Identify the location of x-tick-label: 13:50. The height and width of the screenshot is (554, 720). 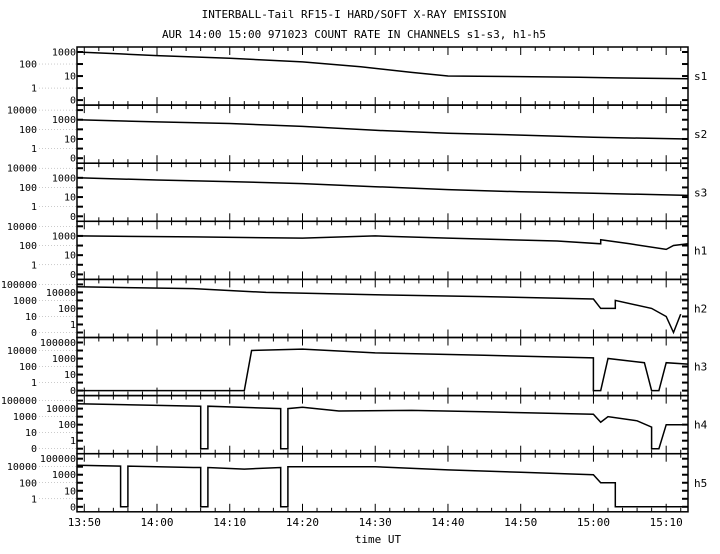
(84, 522).